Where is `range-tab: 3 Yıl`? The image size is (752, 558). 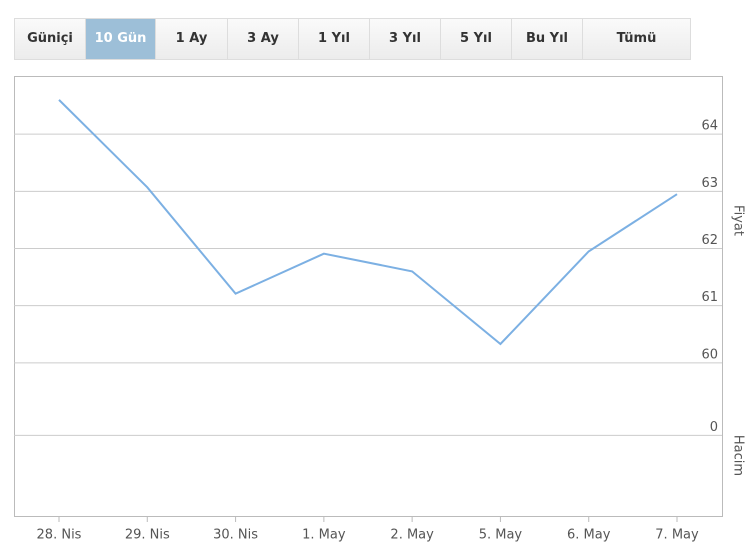
range-tab: 3 Yıl is located at coordinates (405, 39).